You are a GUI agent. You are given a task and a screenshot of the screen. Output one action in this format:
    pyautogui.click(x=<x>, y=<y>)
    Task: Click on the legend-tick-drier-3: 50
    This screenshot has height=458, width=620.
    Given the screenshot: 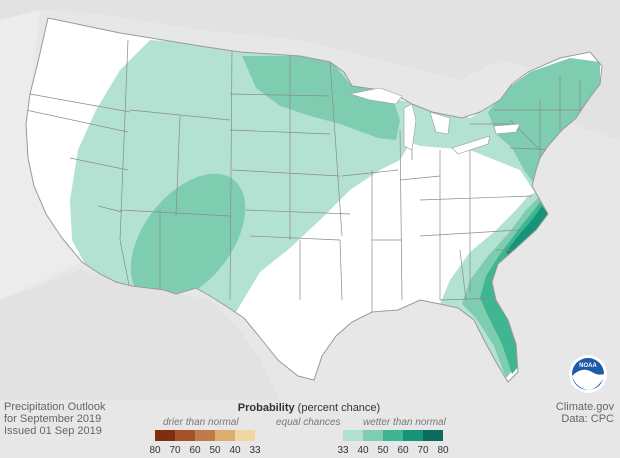 What is the action you would take?
    pyautogui.click(x=215, y=450)
    